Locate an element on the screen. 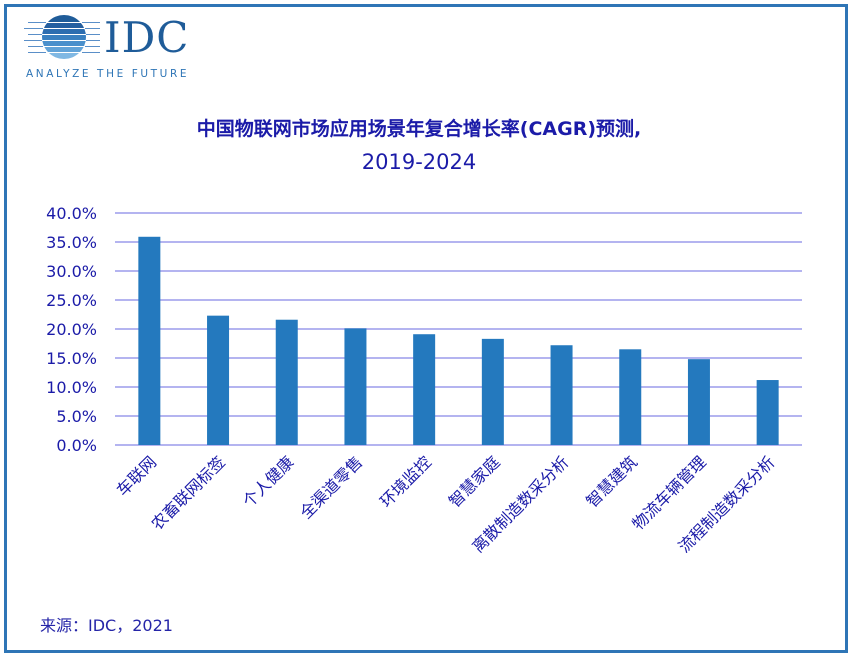 Image resolution: width=851 pixels, height=655 pixels. chart-subtitle-years: 2019-2024 is located at coordinates (419, 162).